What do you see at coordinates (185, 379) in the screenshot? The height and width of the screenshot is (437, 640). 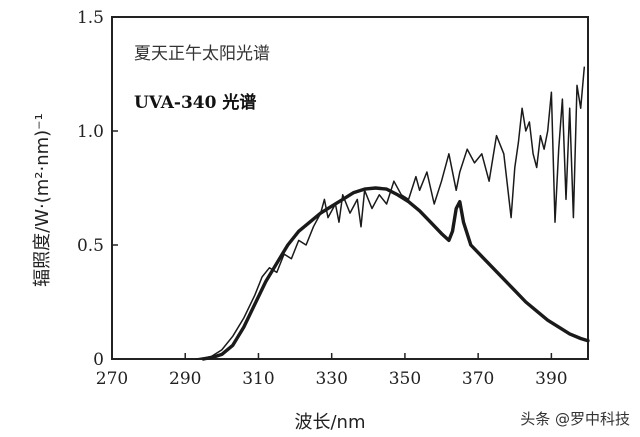 I see `x-tick-label: 290` at bounding box center [185, 379].